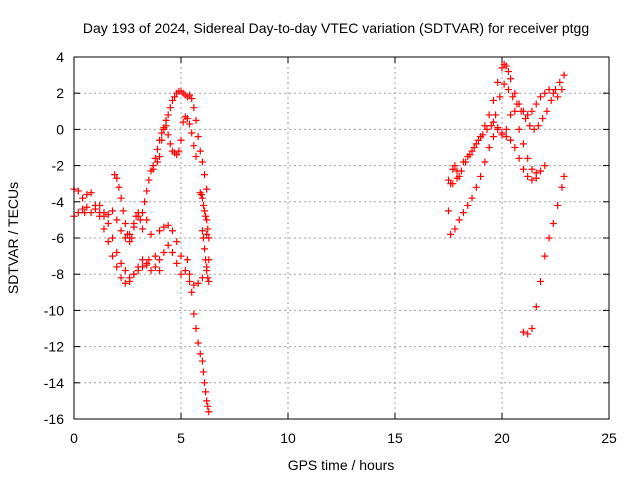 This screenshot has width=640, height=480. What do you see at coordinates (395, 438) in the screenshot?
I see `x-tick-label: 15` at bounding box center [395, 438].